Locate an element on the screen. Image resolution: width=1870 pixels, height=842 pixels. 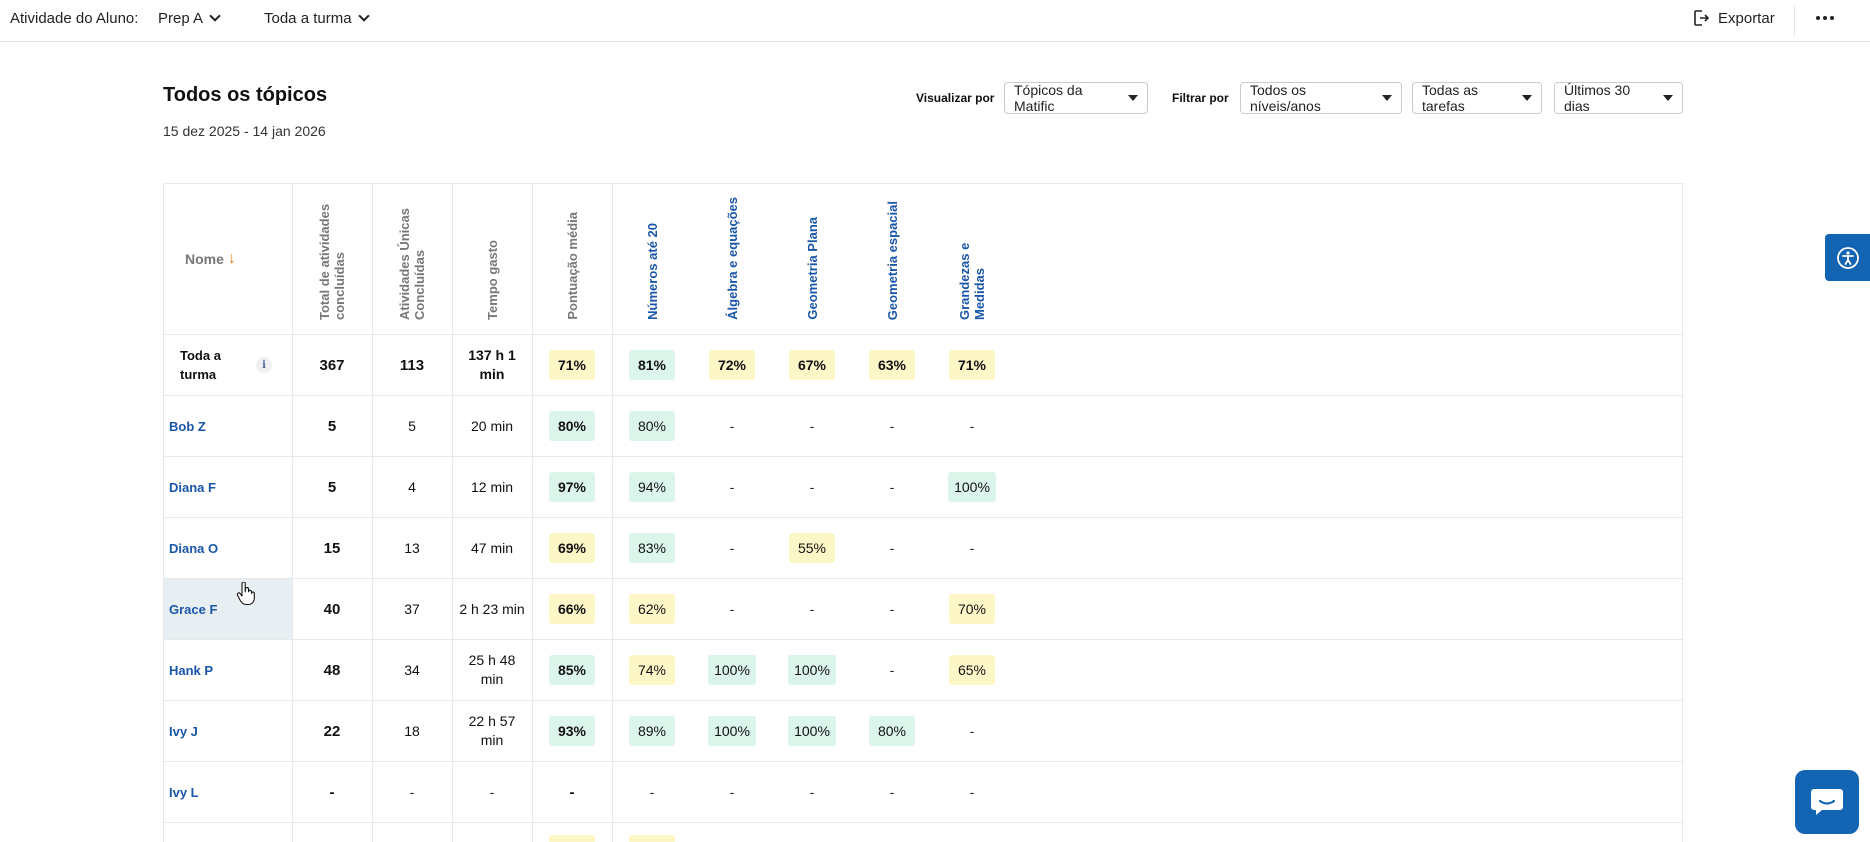
period-filter-select: Últimos 30 dias is located at coordinates (1618, 98).